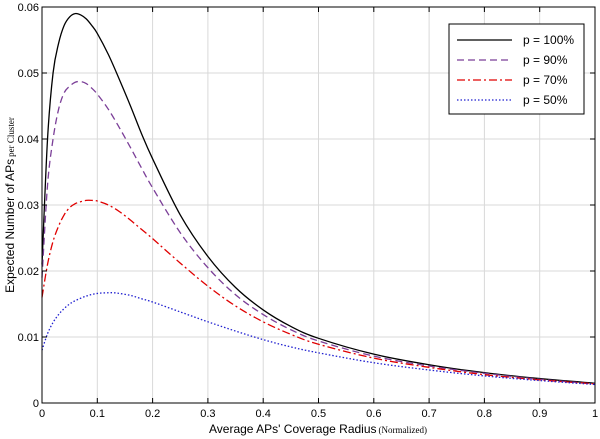 This screenshot has height=439, width=600. Describe the element at coordinates (539, 414) in the screenshot. I see `x-tick-label: 0.9` at that location.